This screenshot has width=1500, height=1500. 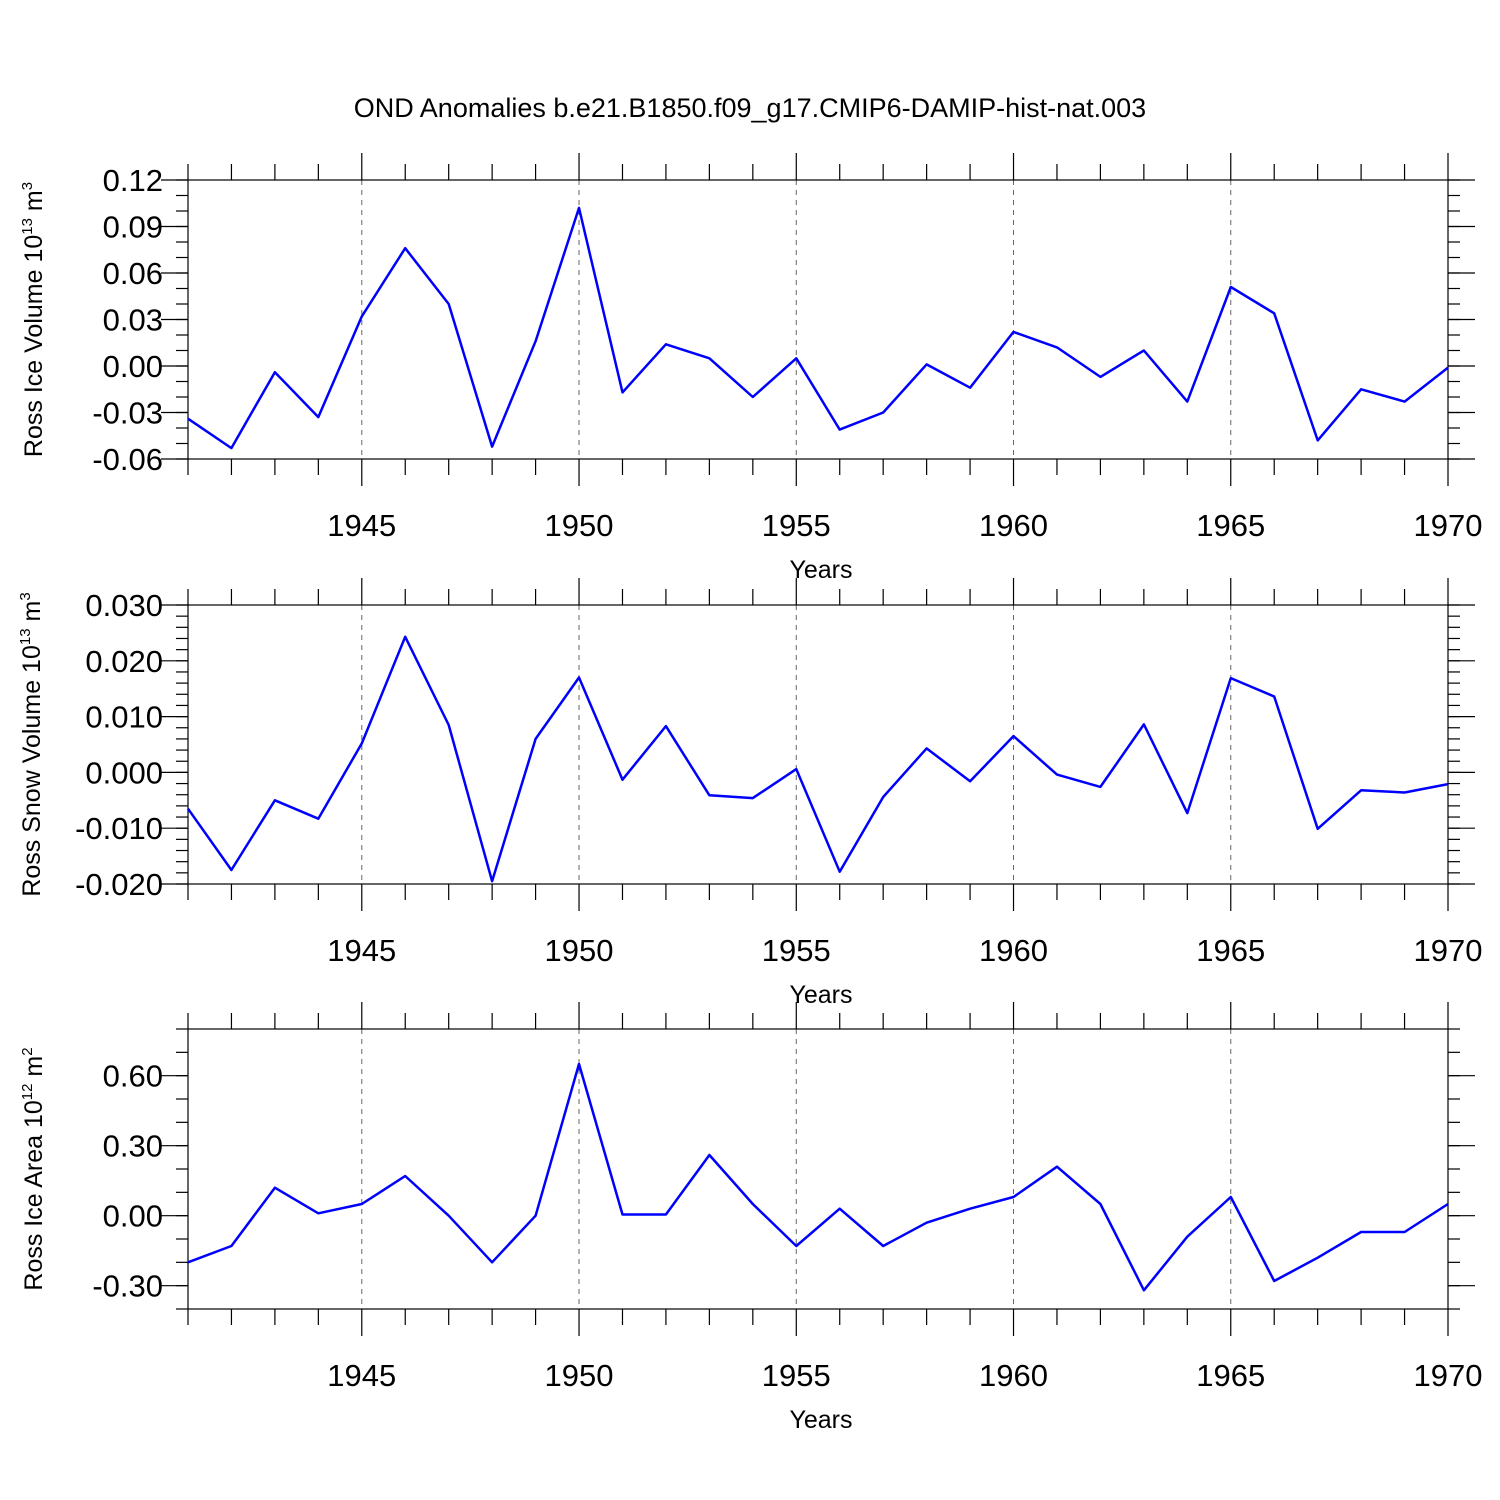 What do you see at coordinates (133, 320) in the screenshot?
I see `y-tick-label: 0.03` at bounding box center [133, 320].